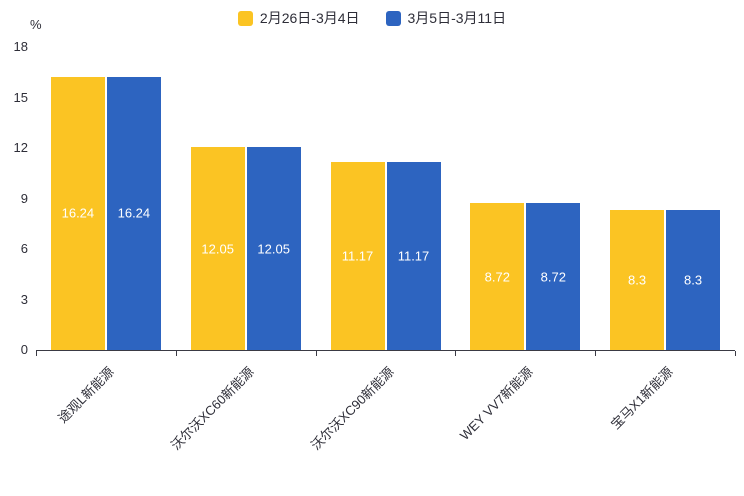 The image size is (744, 496). I want to click on y-axis-tick-label: 3, so click(24, 299).